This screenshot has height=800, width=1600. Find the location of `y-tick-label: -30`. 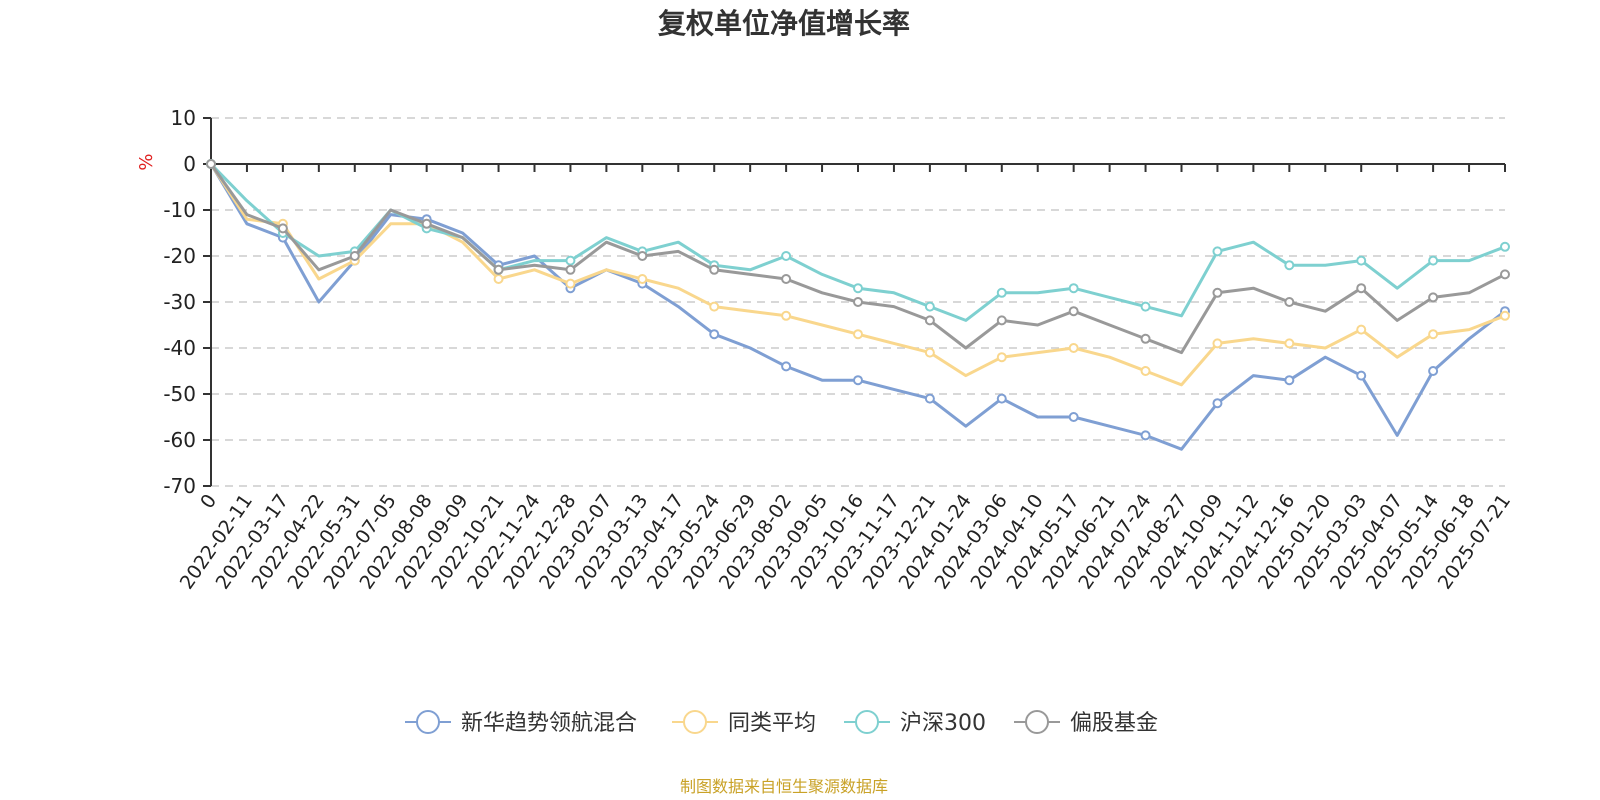

y-tick-label: -30 is located at coordinates (179, 302).